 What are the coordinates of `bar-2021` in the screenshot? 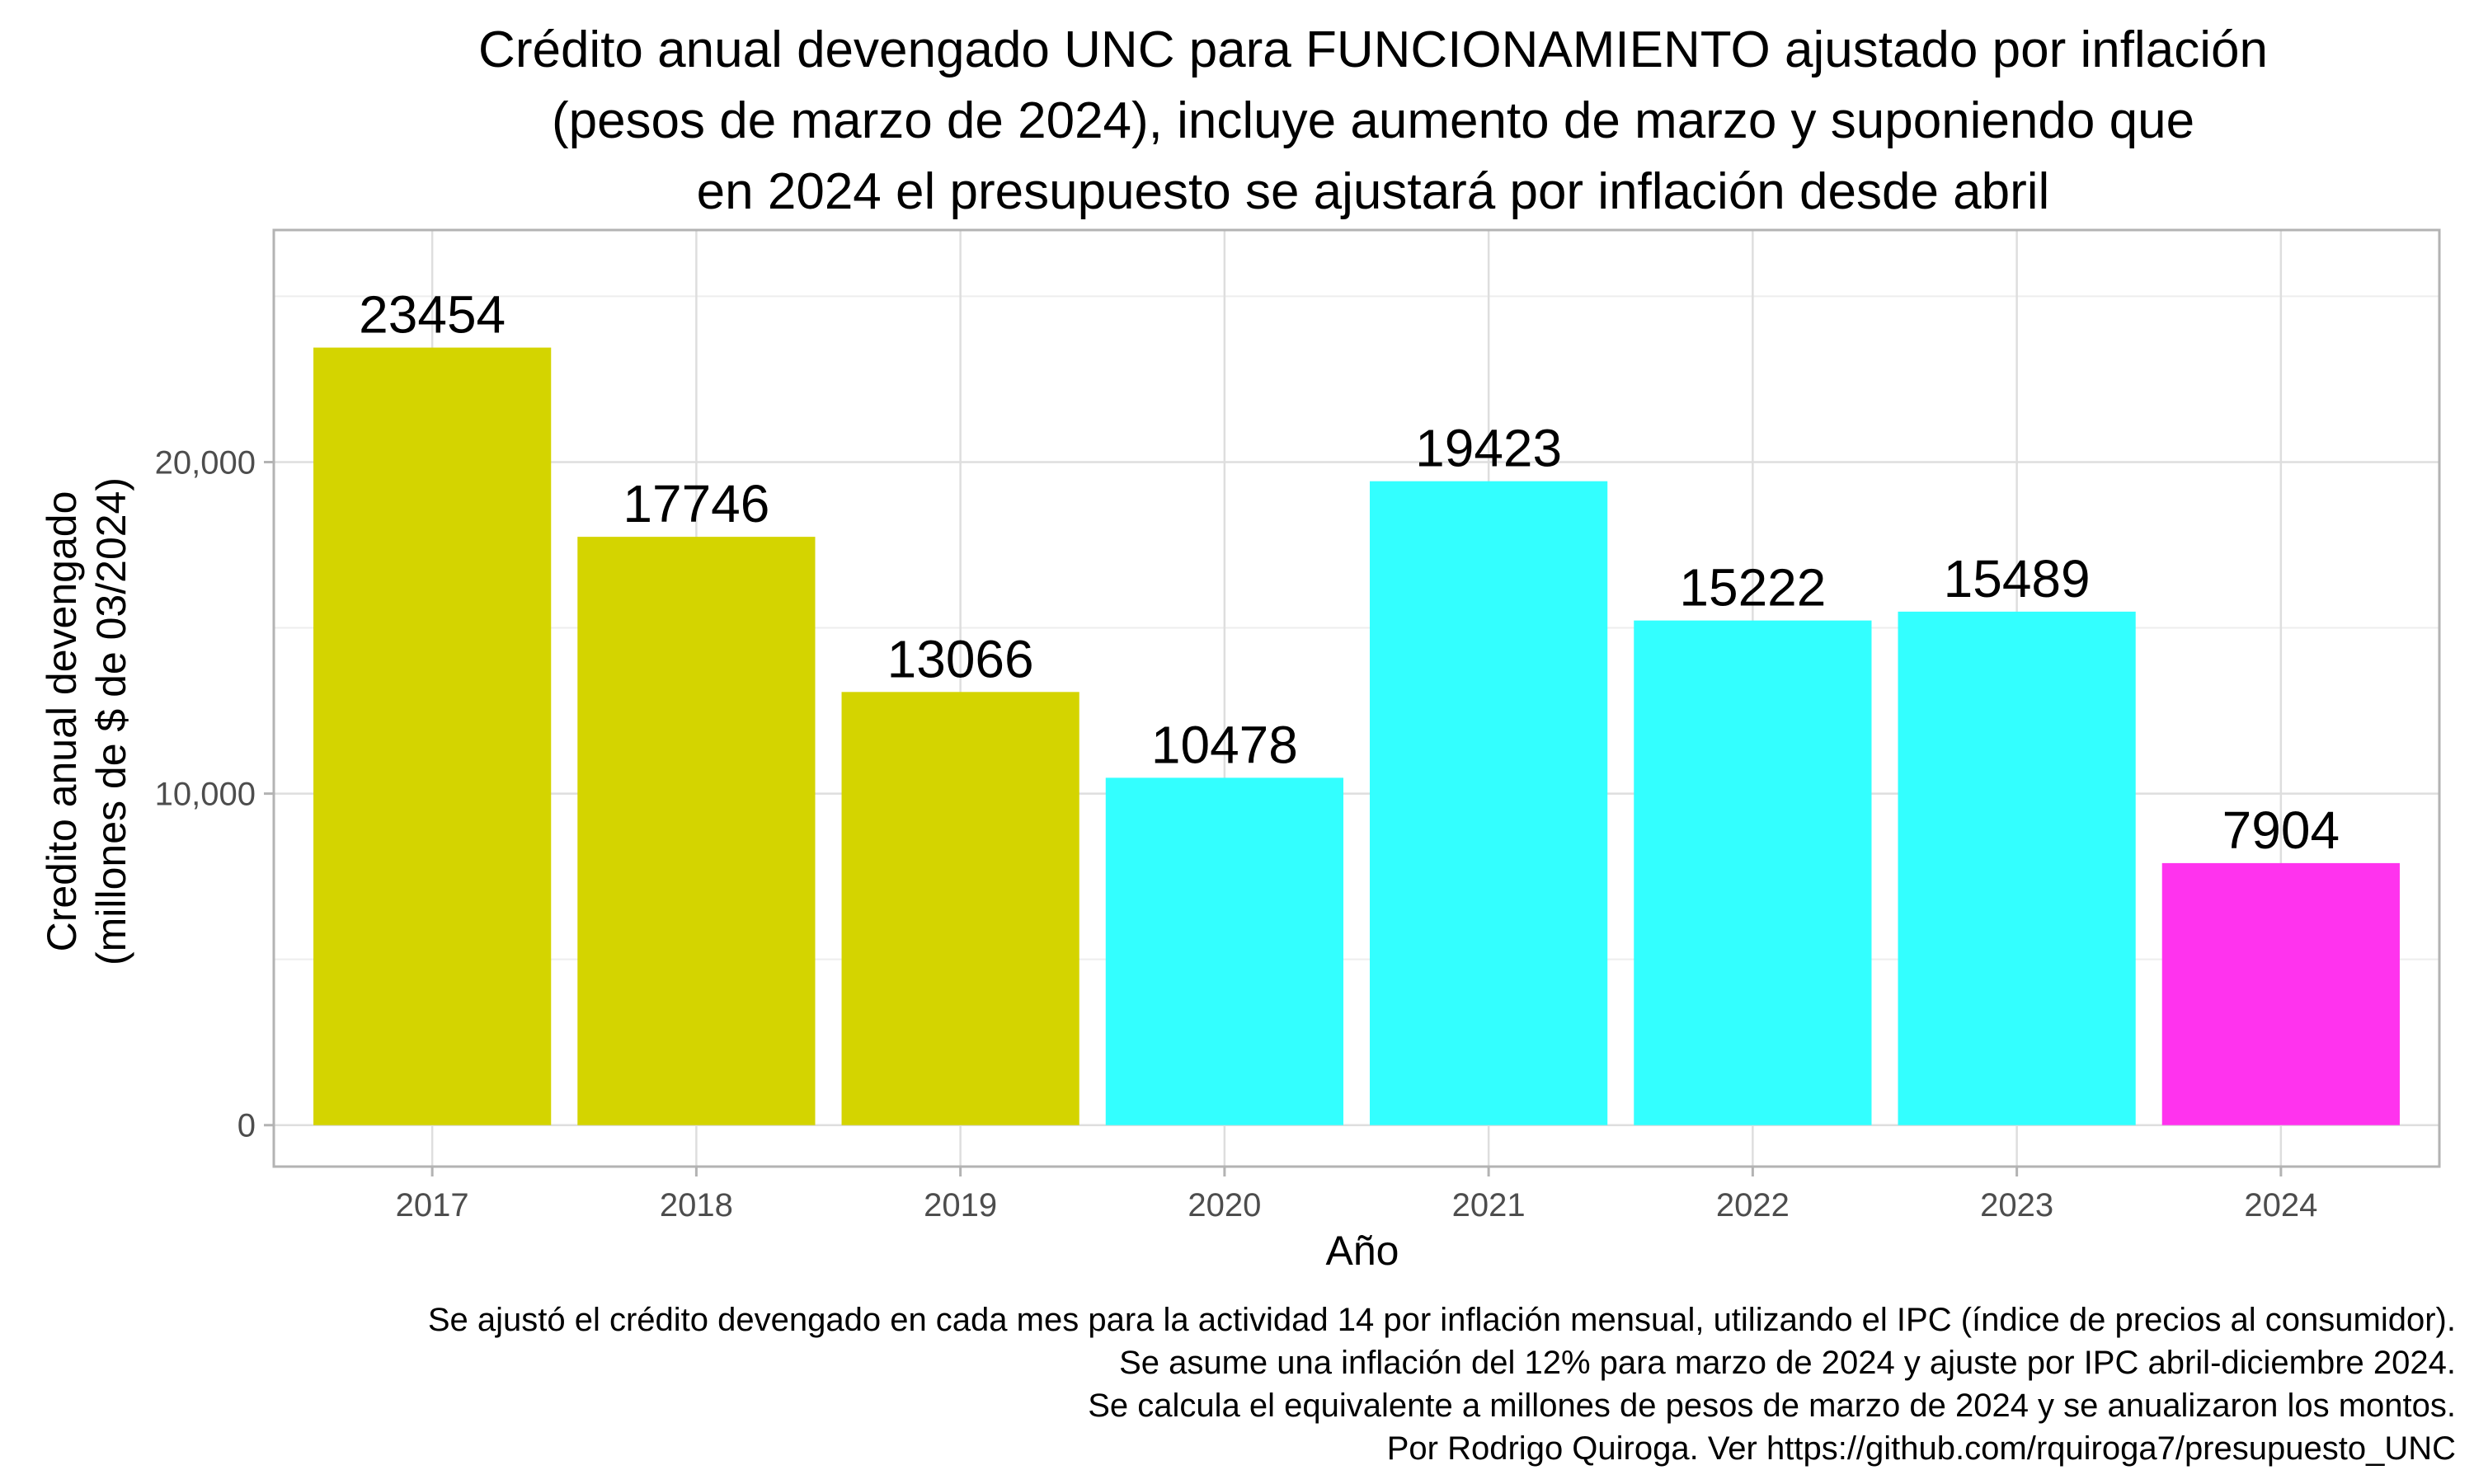 It's located at (1489, 803).